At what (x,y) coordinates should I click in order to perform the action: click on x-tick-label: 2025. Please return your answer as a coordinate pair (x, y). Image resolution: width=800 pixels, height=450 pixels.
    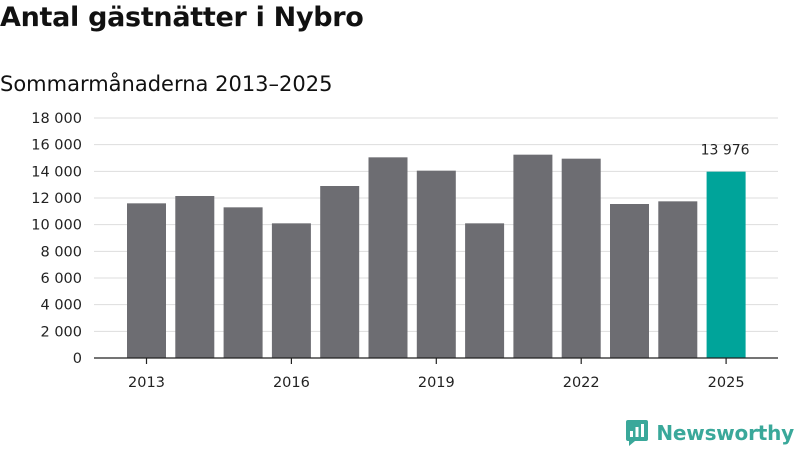
    Looking at the image, I should click on (726, 383).